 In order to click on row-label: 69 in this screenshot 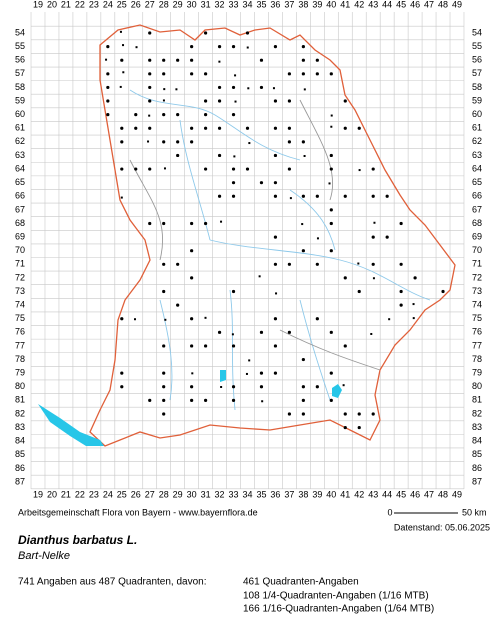, I will do `click(20, 236)`.